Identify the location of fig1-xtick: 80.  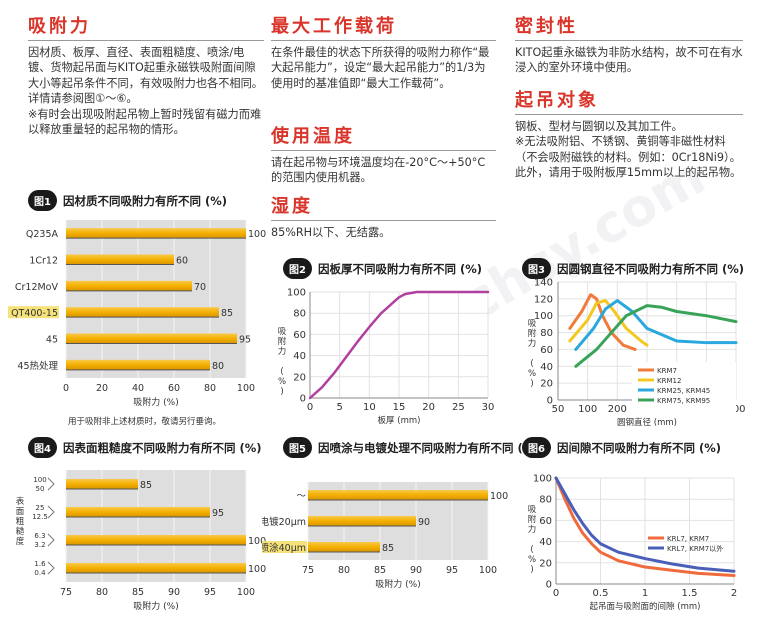
(210, 388).